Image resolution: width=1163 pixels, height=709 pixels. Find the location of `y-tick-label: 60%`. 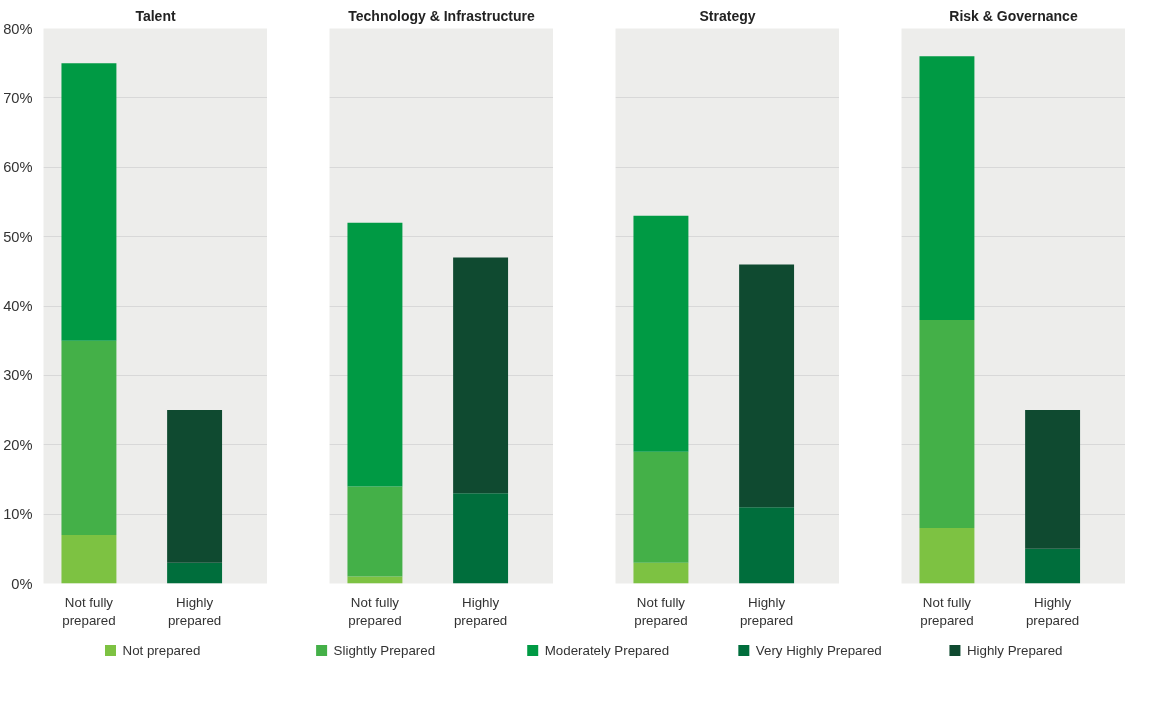

y-tick-label: 60% is located at coordinates (18, 167).